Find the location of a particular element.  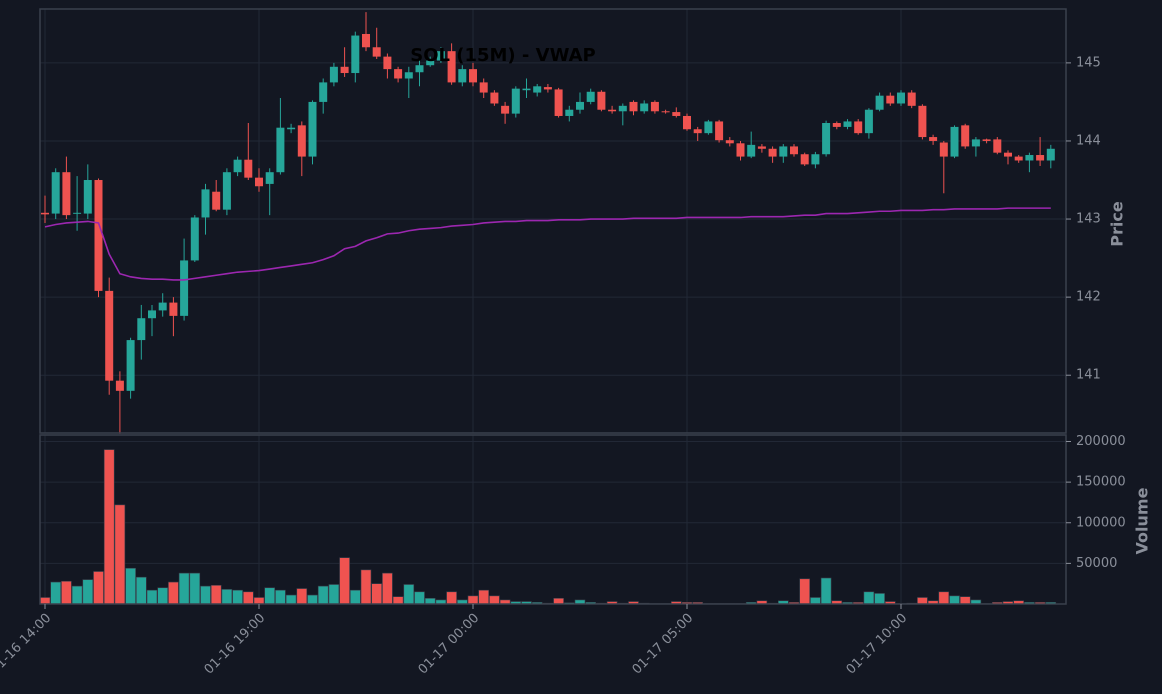

y-tick-label: 142 is located at coordinates (1088, 297).